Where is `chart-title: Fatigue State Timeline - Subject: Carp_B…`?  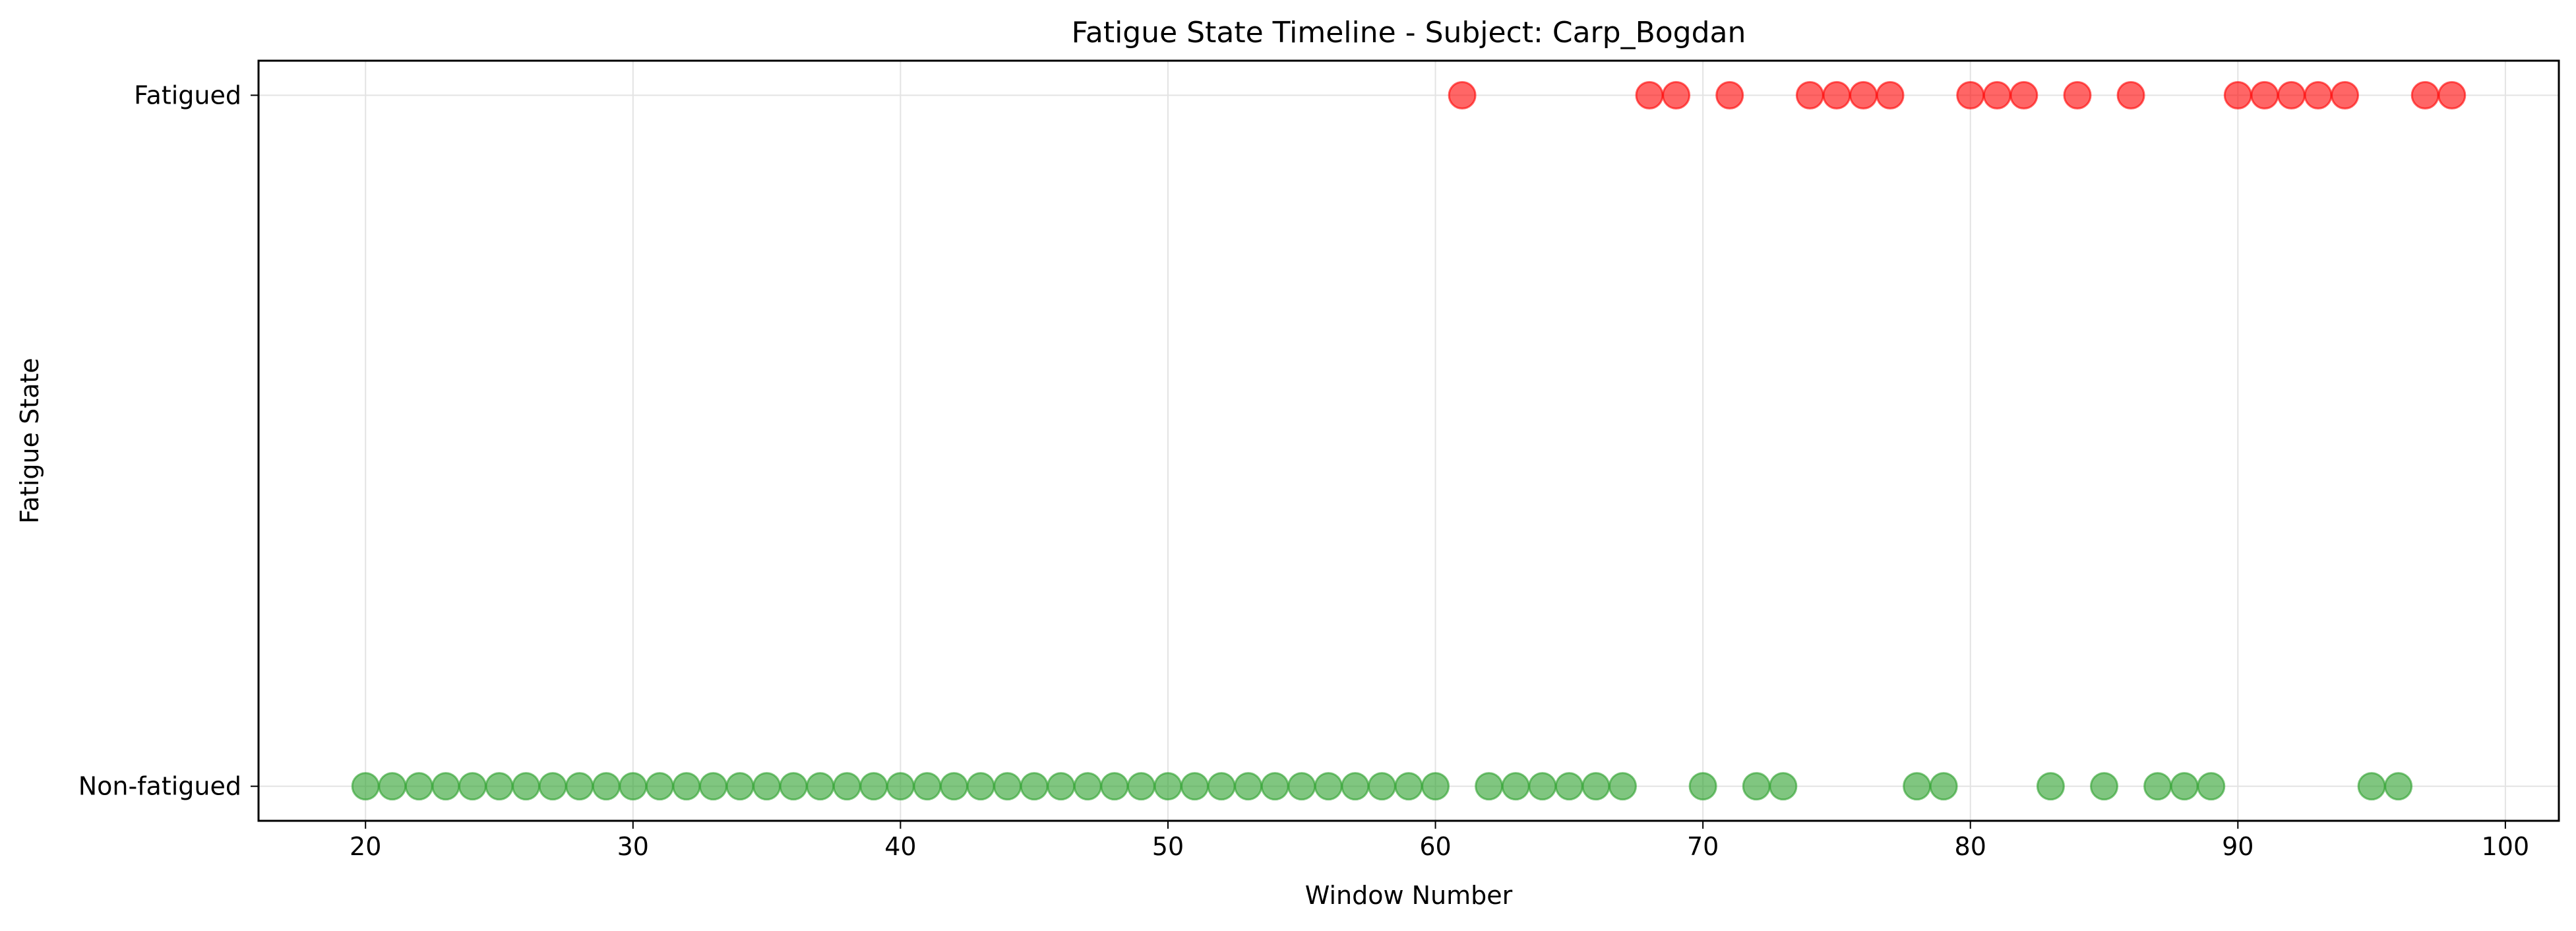
chart-title: Fatigue State Timeline - Subject: Carp_B… is located at coordinates (1409, 32).